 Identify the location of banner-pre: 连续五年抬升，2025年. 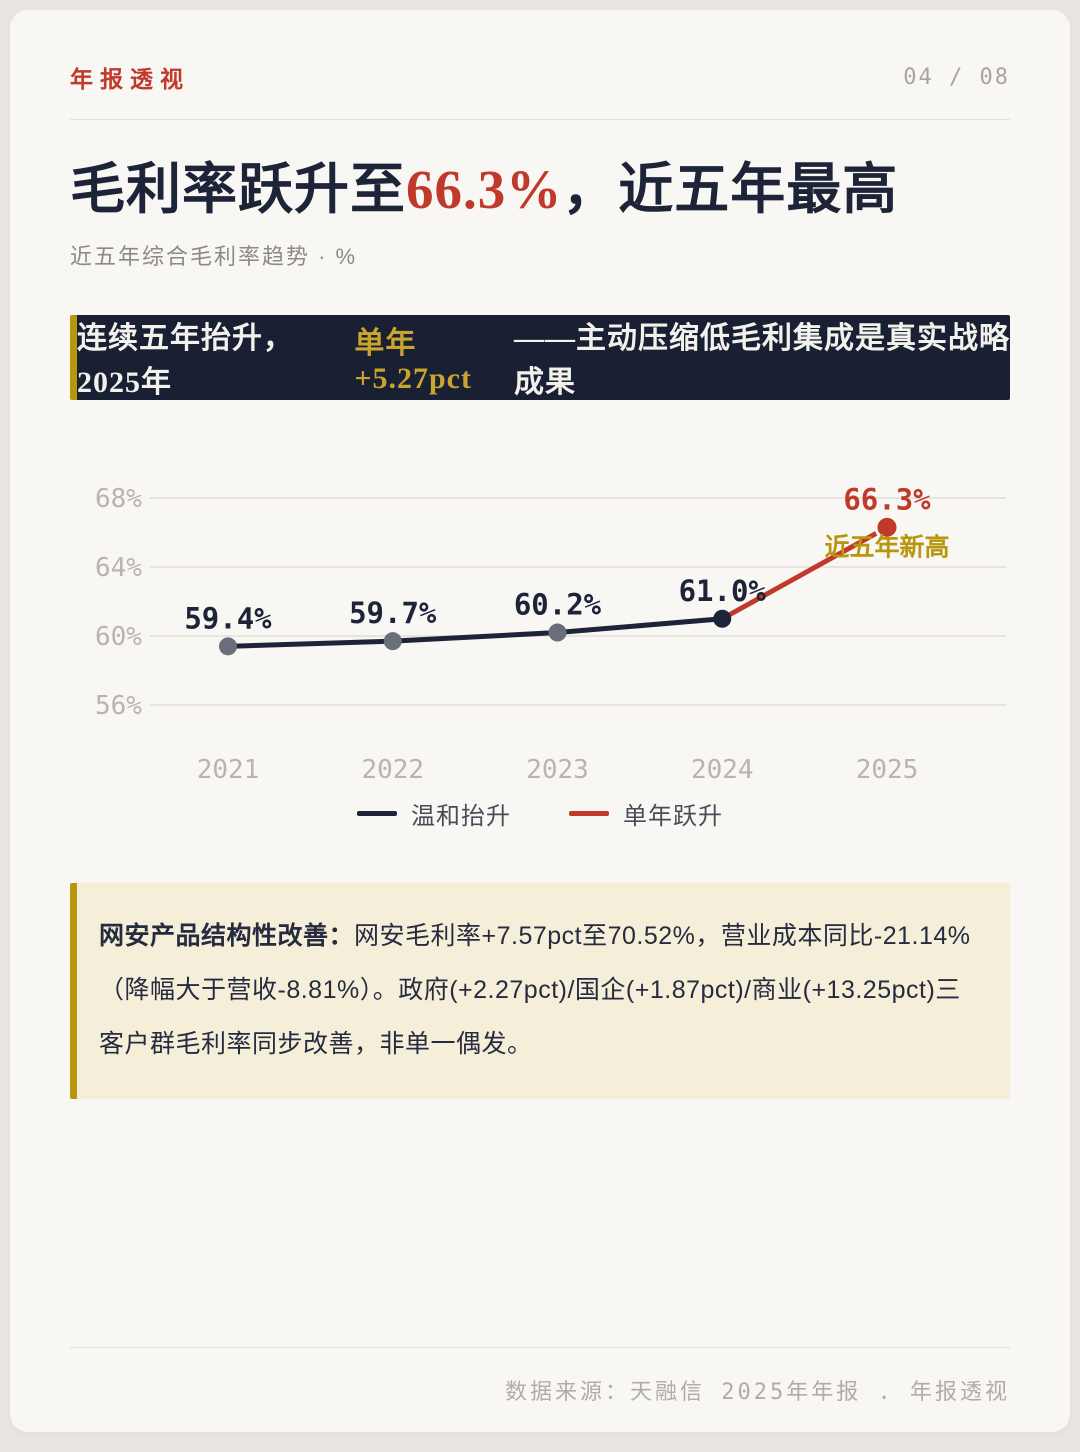
(185, 360).